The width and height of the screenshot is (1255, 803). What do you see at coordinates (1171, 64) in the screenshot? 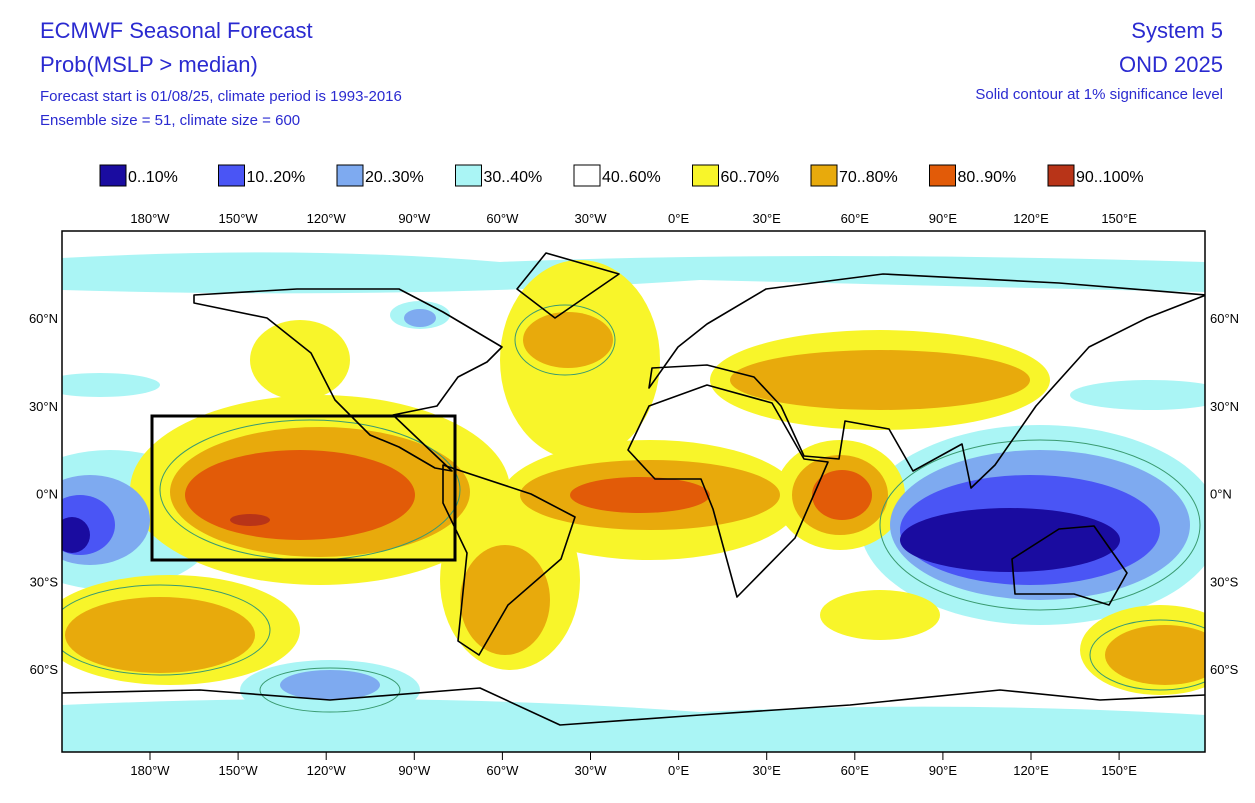
I see `period: OND 2025` at bounding box center [1171, 64].